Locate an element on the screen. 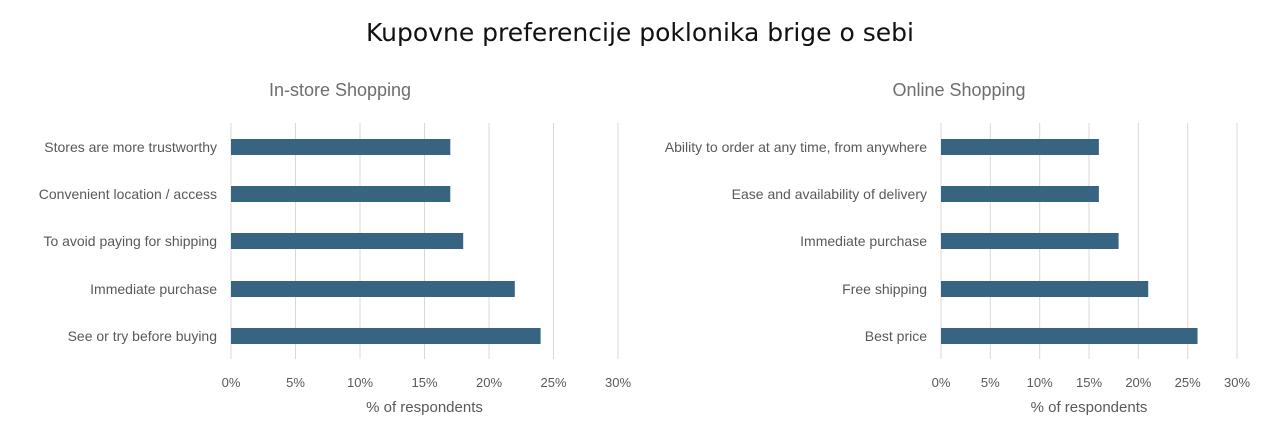 The height and width of the screenshot is (423, 1280). online-x-axis-title: % of respondents is located at coordinates (1089, 407).